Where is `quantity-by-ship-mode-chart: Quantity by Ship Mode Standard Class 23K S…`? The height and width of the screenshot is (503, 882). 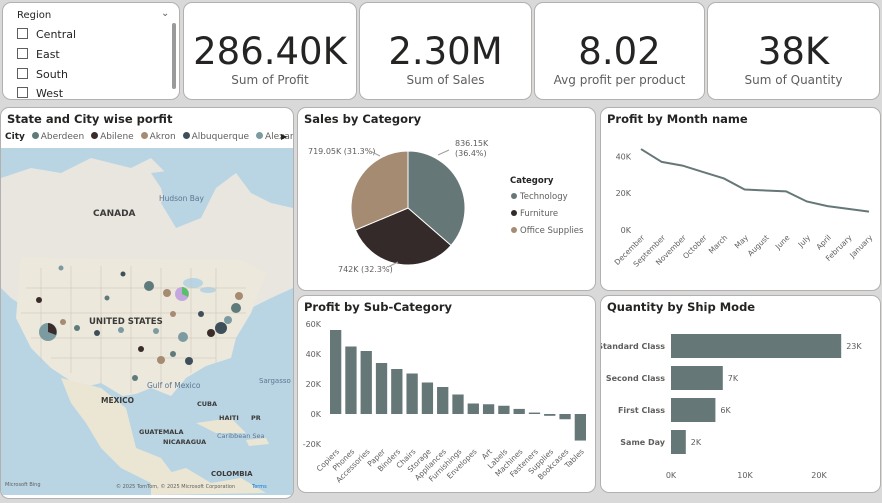 quantity-by-ship-mode-chart: Quantity by Ship Mode Standard Class 23K S… is located at coordinates (740, 394).